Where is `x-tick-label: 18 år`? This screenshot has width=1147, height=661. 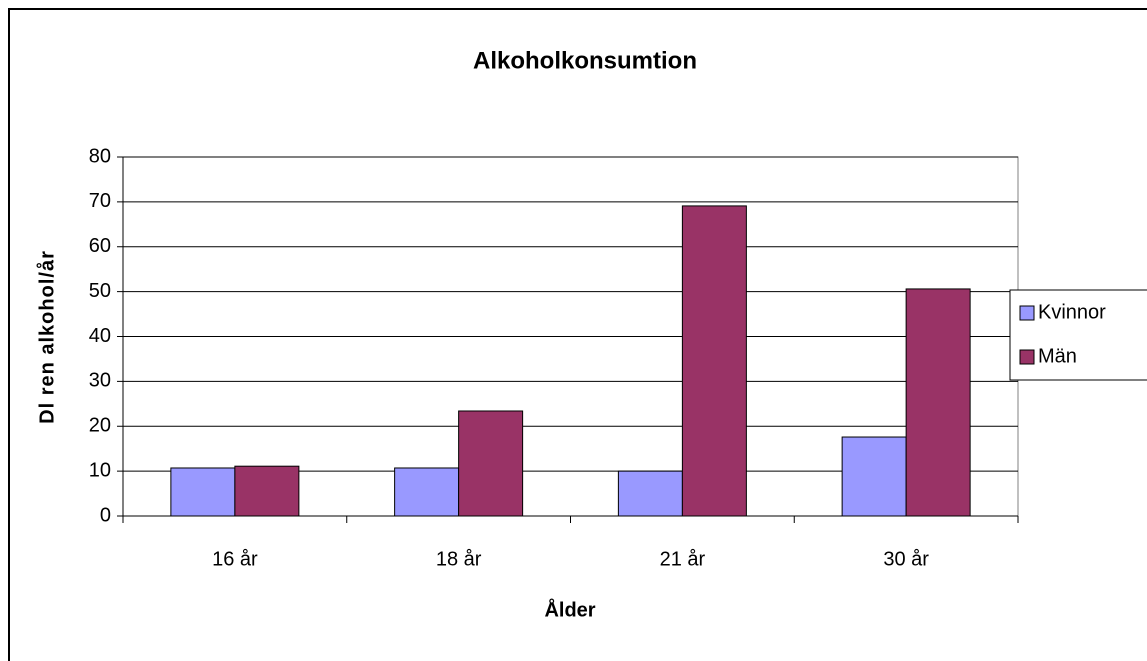
x-tick-label: 18 år is located at coordinates (459, 559).